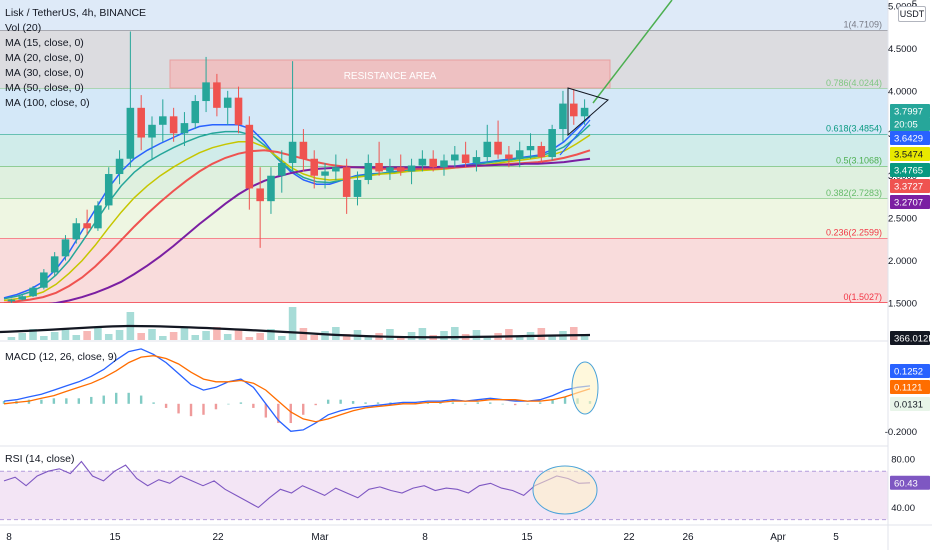 Image resolution: width=932 pixels, height=555 pixels. What do you see at coordinates (390, 74) in the screenshot?
I see `resistance-area` at bounding box center [390, 74].